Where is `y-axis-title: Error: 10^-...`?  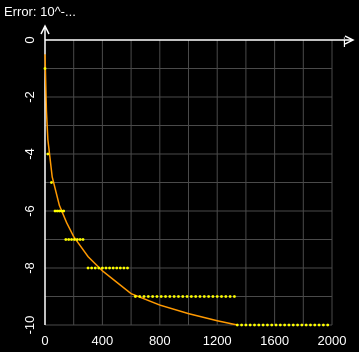 y-axis-title: Error: 10^-... is located at coordinates (40, 11).